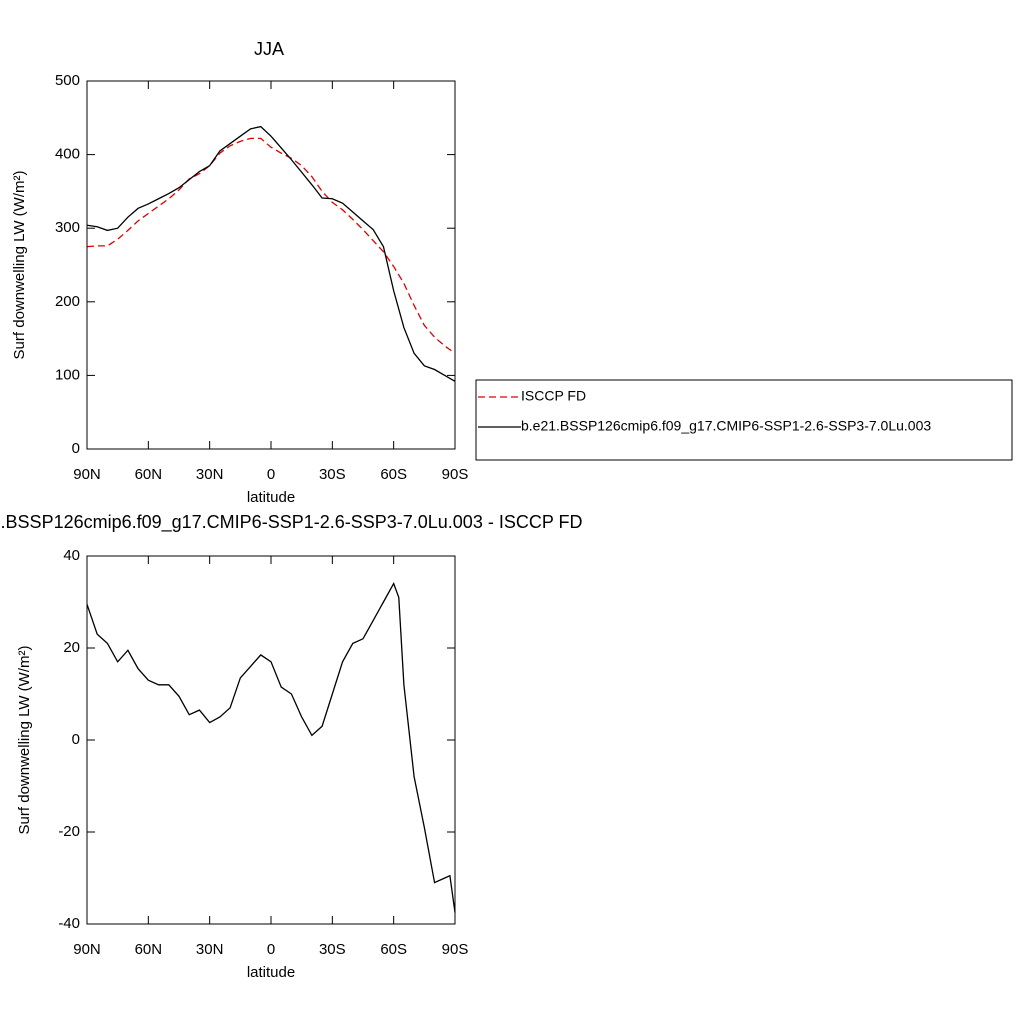 This screenshot has height=1024, width=1024. Describe the element at coordinates (67, 154) in the screenshot. I see `y-tick-label: 400` at that location.